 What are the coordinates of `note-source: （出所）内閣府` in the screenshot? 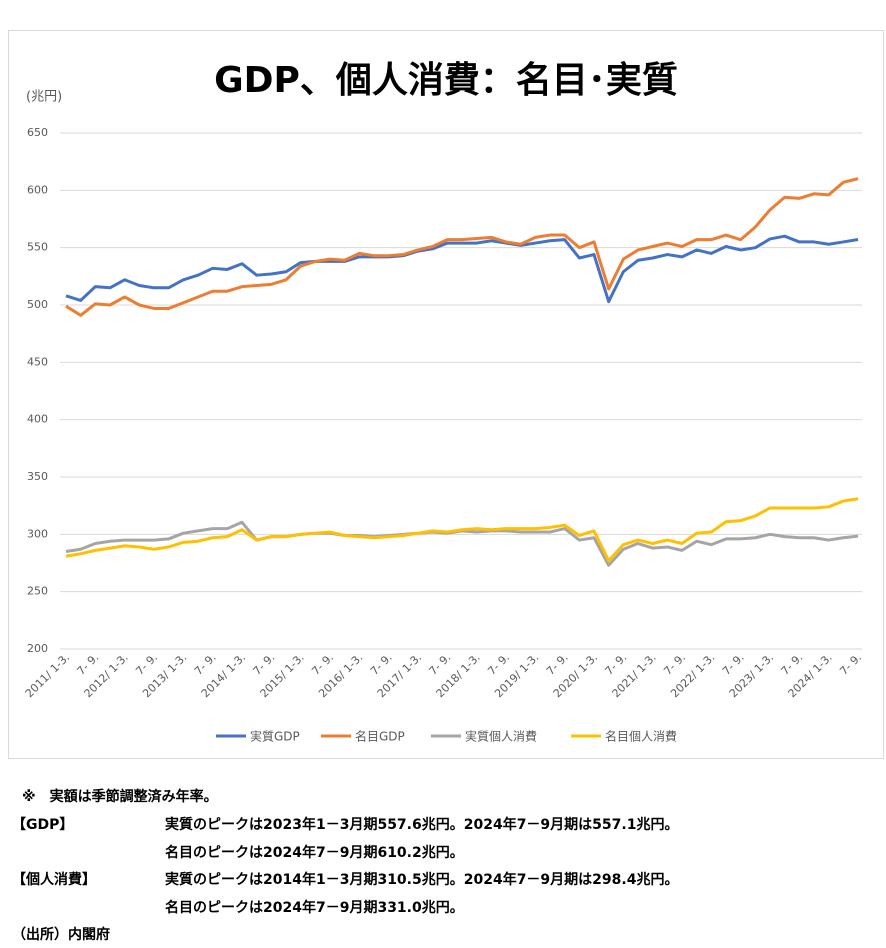 It's located at (61, 935).